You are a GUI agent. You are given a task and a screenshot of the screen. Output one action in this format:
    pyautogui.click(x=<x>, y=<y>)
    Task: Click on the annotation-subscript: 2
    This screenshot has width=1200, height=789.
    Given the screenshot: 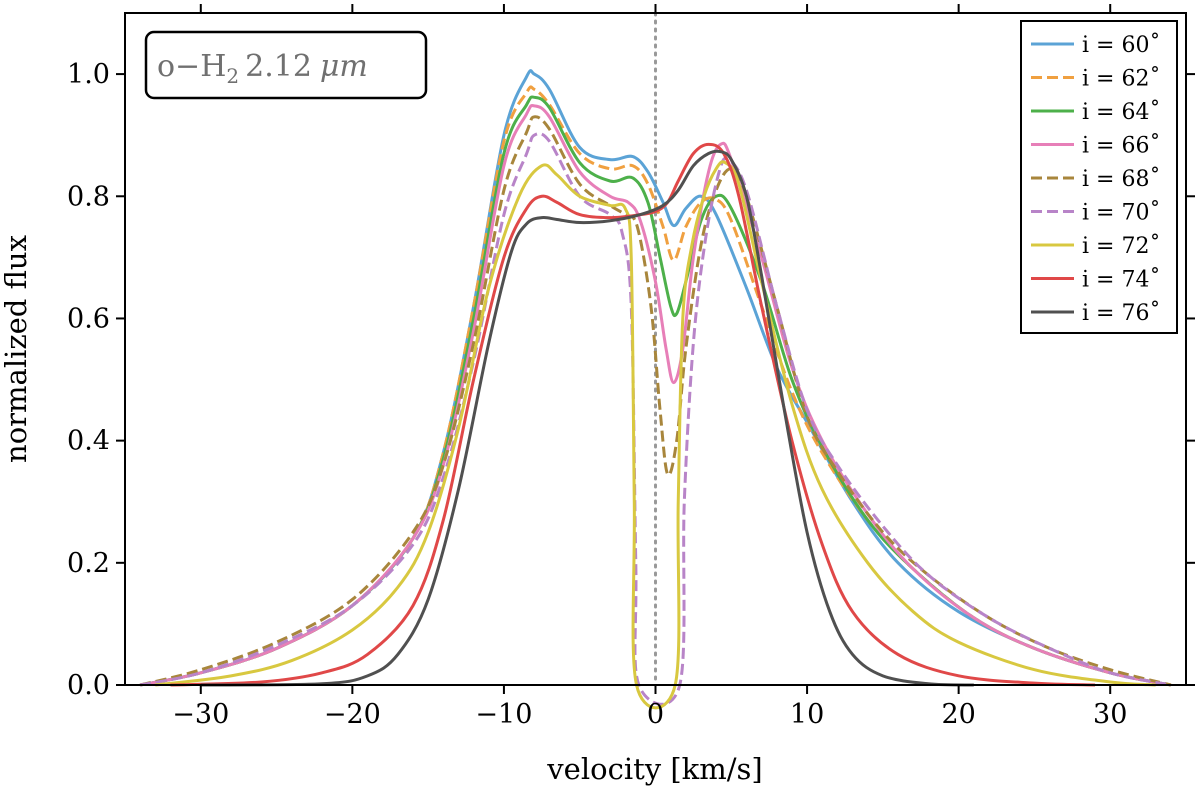 What is the action you would take?
    pyautogui.click(x=232, y=76)
    